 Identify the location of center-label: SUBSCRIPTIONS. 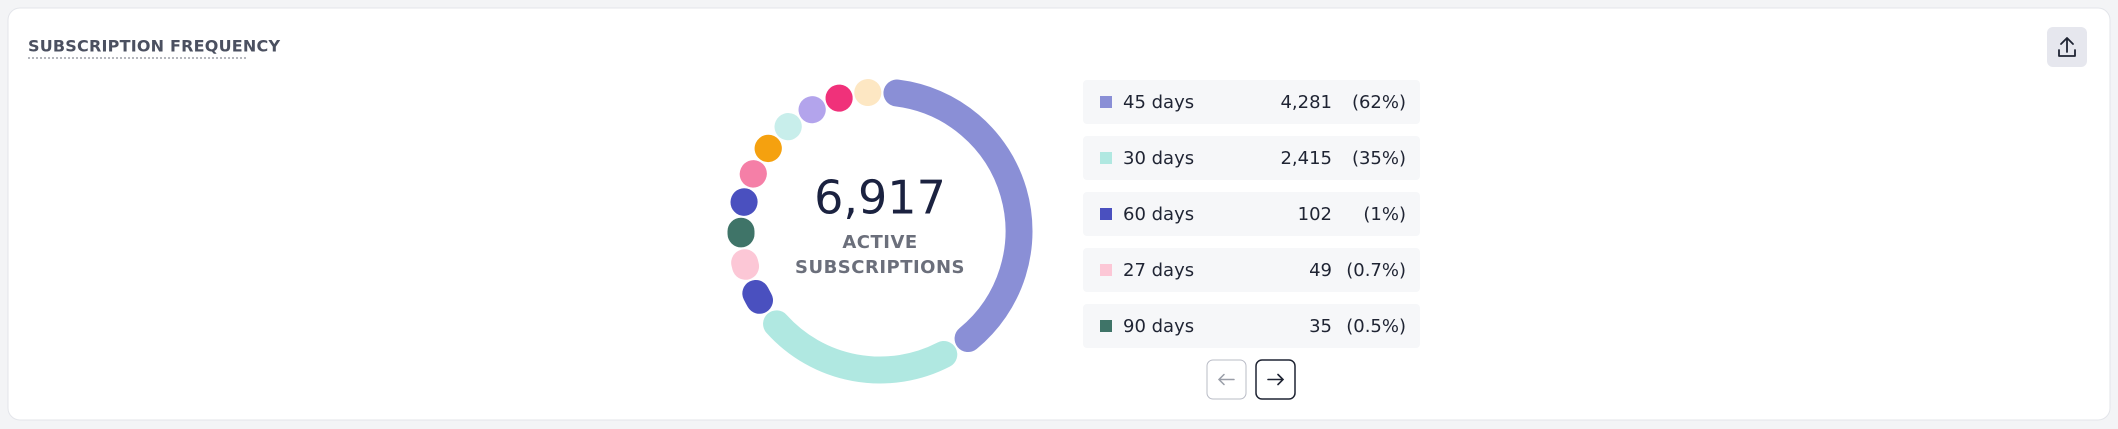
(880, 267).